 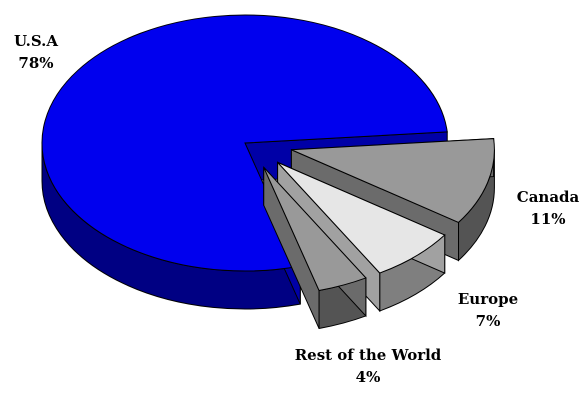 What do you see at coordinates (488, 321) in the screenshot?
I see `slice-value-label-2: 7%` at bounding box center [488, 321].